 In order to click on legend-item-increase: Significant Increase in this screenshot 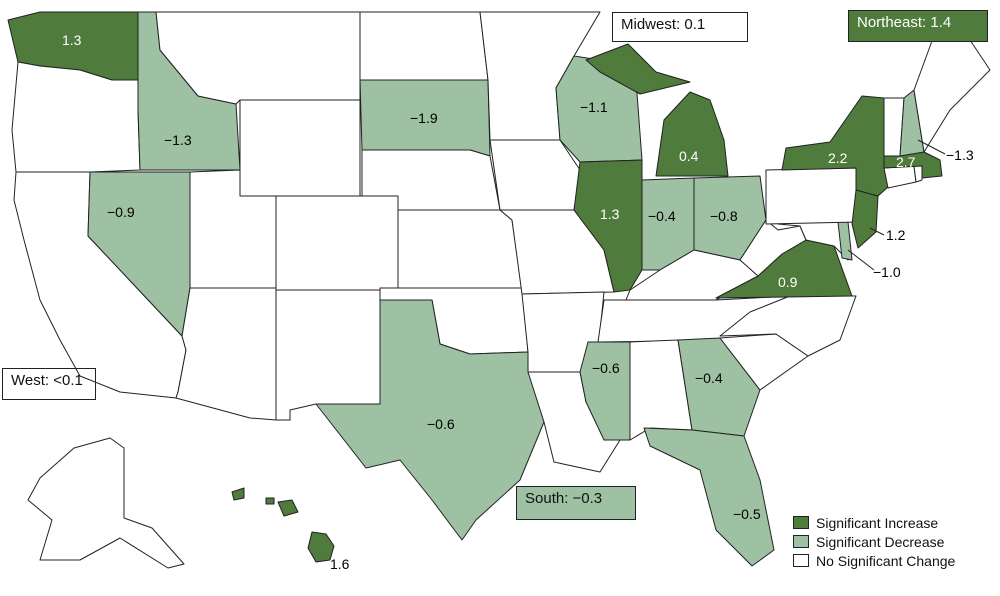, I will do `click(874, 522)`.